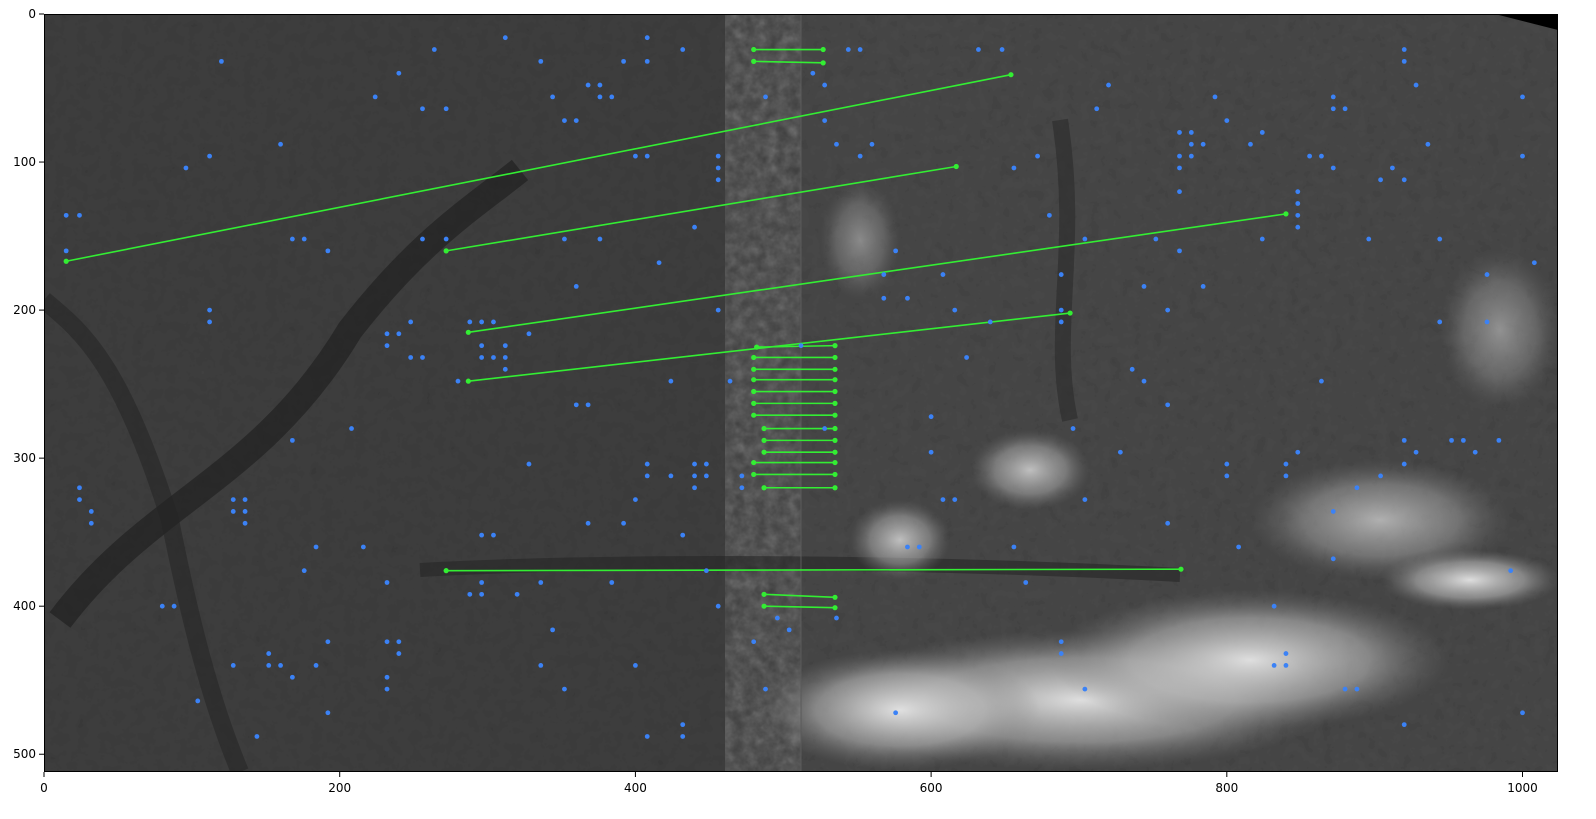  Describe the element at coordinates (24, 162) in the screenshot. I see `y-tick-label: 100` at that location.